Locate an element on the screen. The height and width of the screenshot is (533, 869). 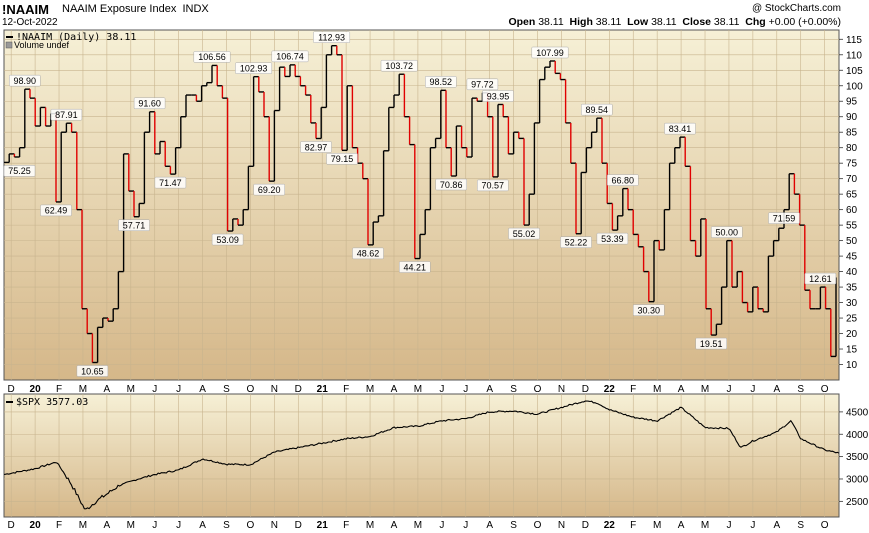
spx-y-tick-label: 4000 is located at coordinates (857, 435).